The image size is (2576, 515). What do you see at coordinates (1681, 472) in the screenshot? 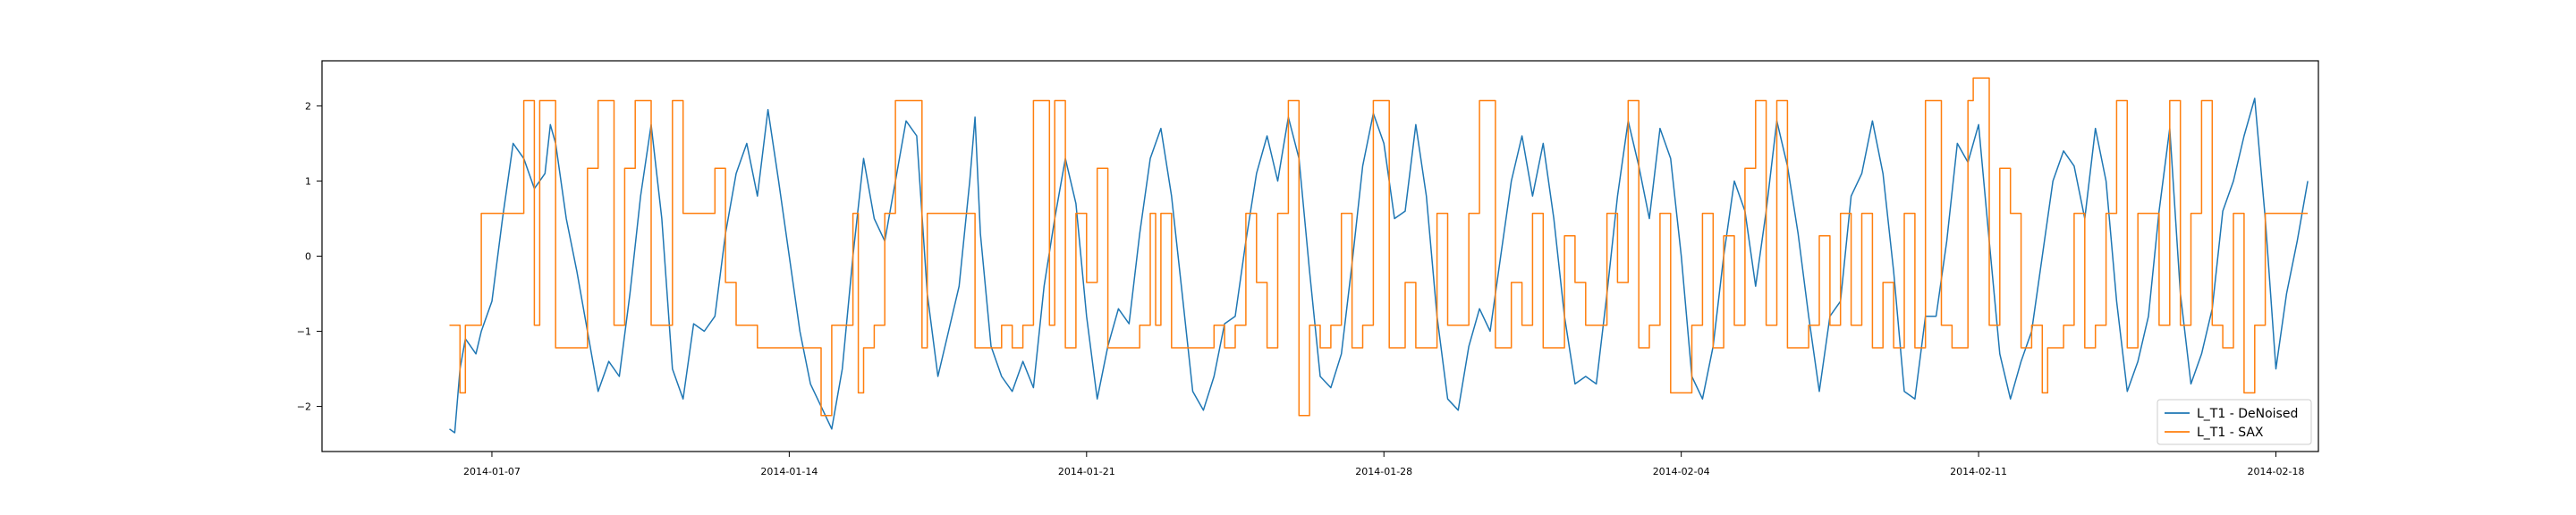
I see `x-tick-label: 2014-02-04` at bounding box center [1681, 472].